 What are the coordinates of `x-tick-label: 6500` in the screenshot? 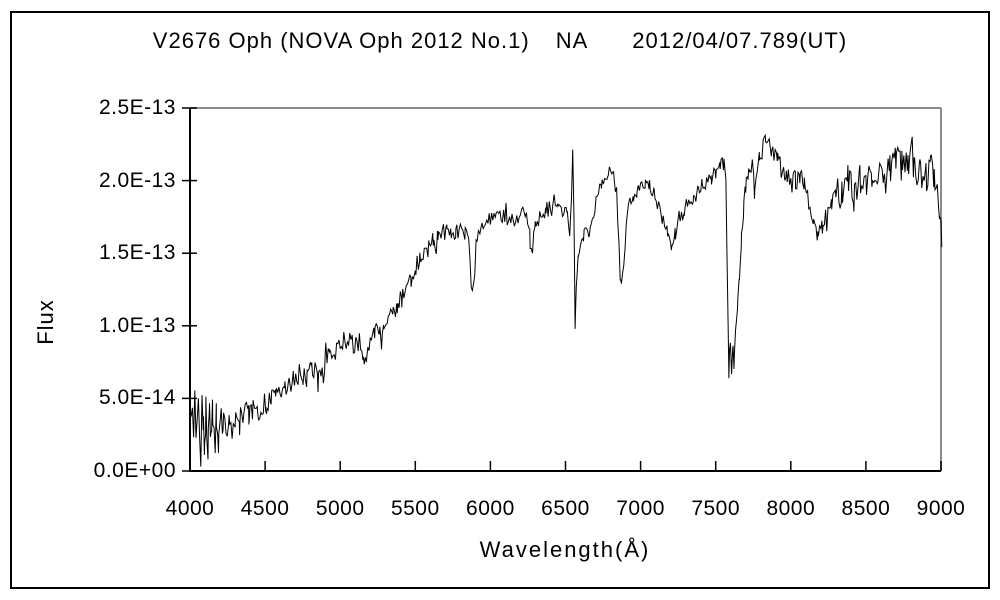 It's located at (565, 508).